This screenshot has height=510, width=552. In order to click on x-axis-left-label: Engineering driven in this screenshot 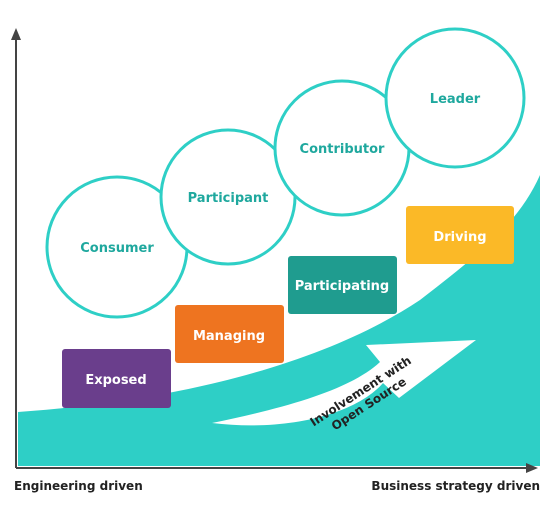, I will do `click(78, 486)`.